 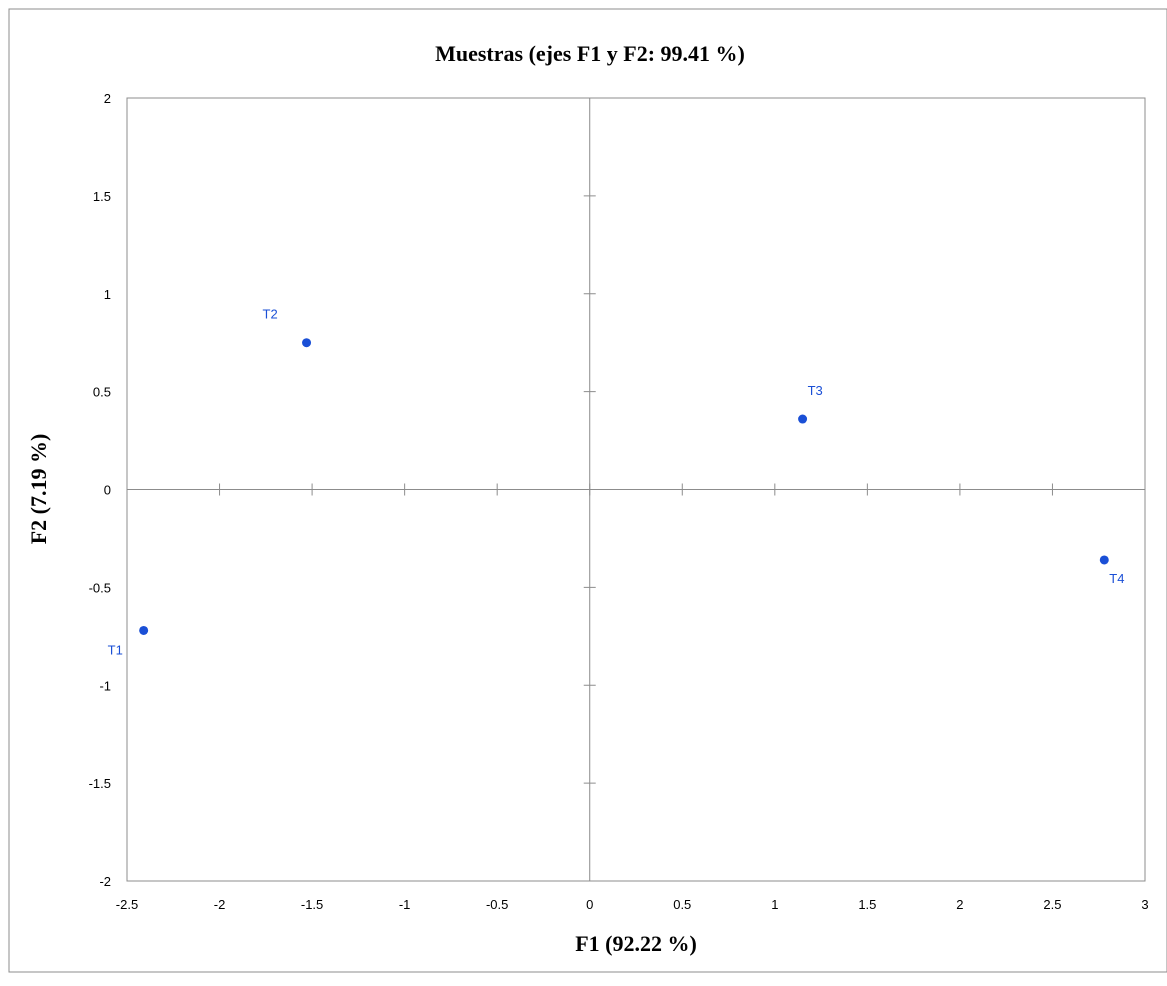 What do you see at coordinates (307, 343) in the screenshot?
I see `data-point-t2` at bounding box center [307, 343].